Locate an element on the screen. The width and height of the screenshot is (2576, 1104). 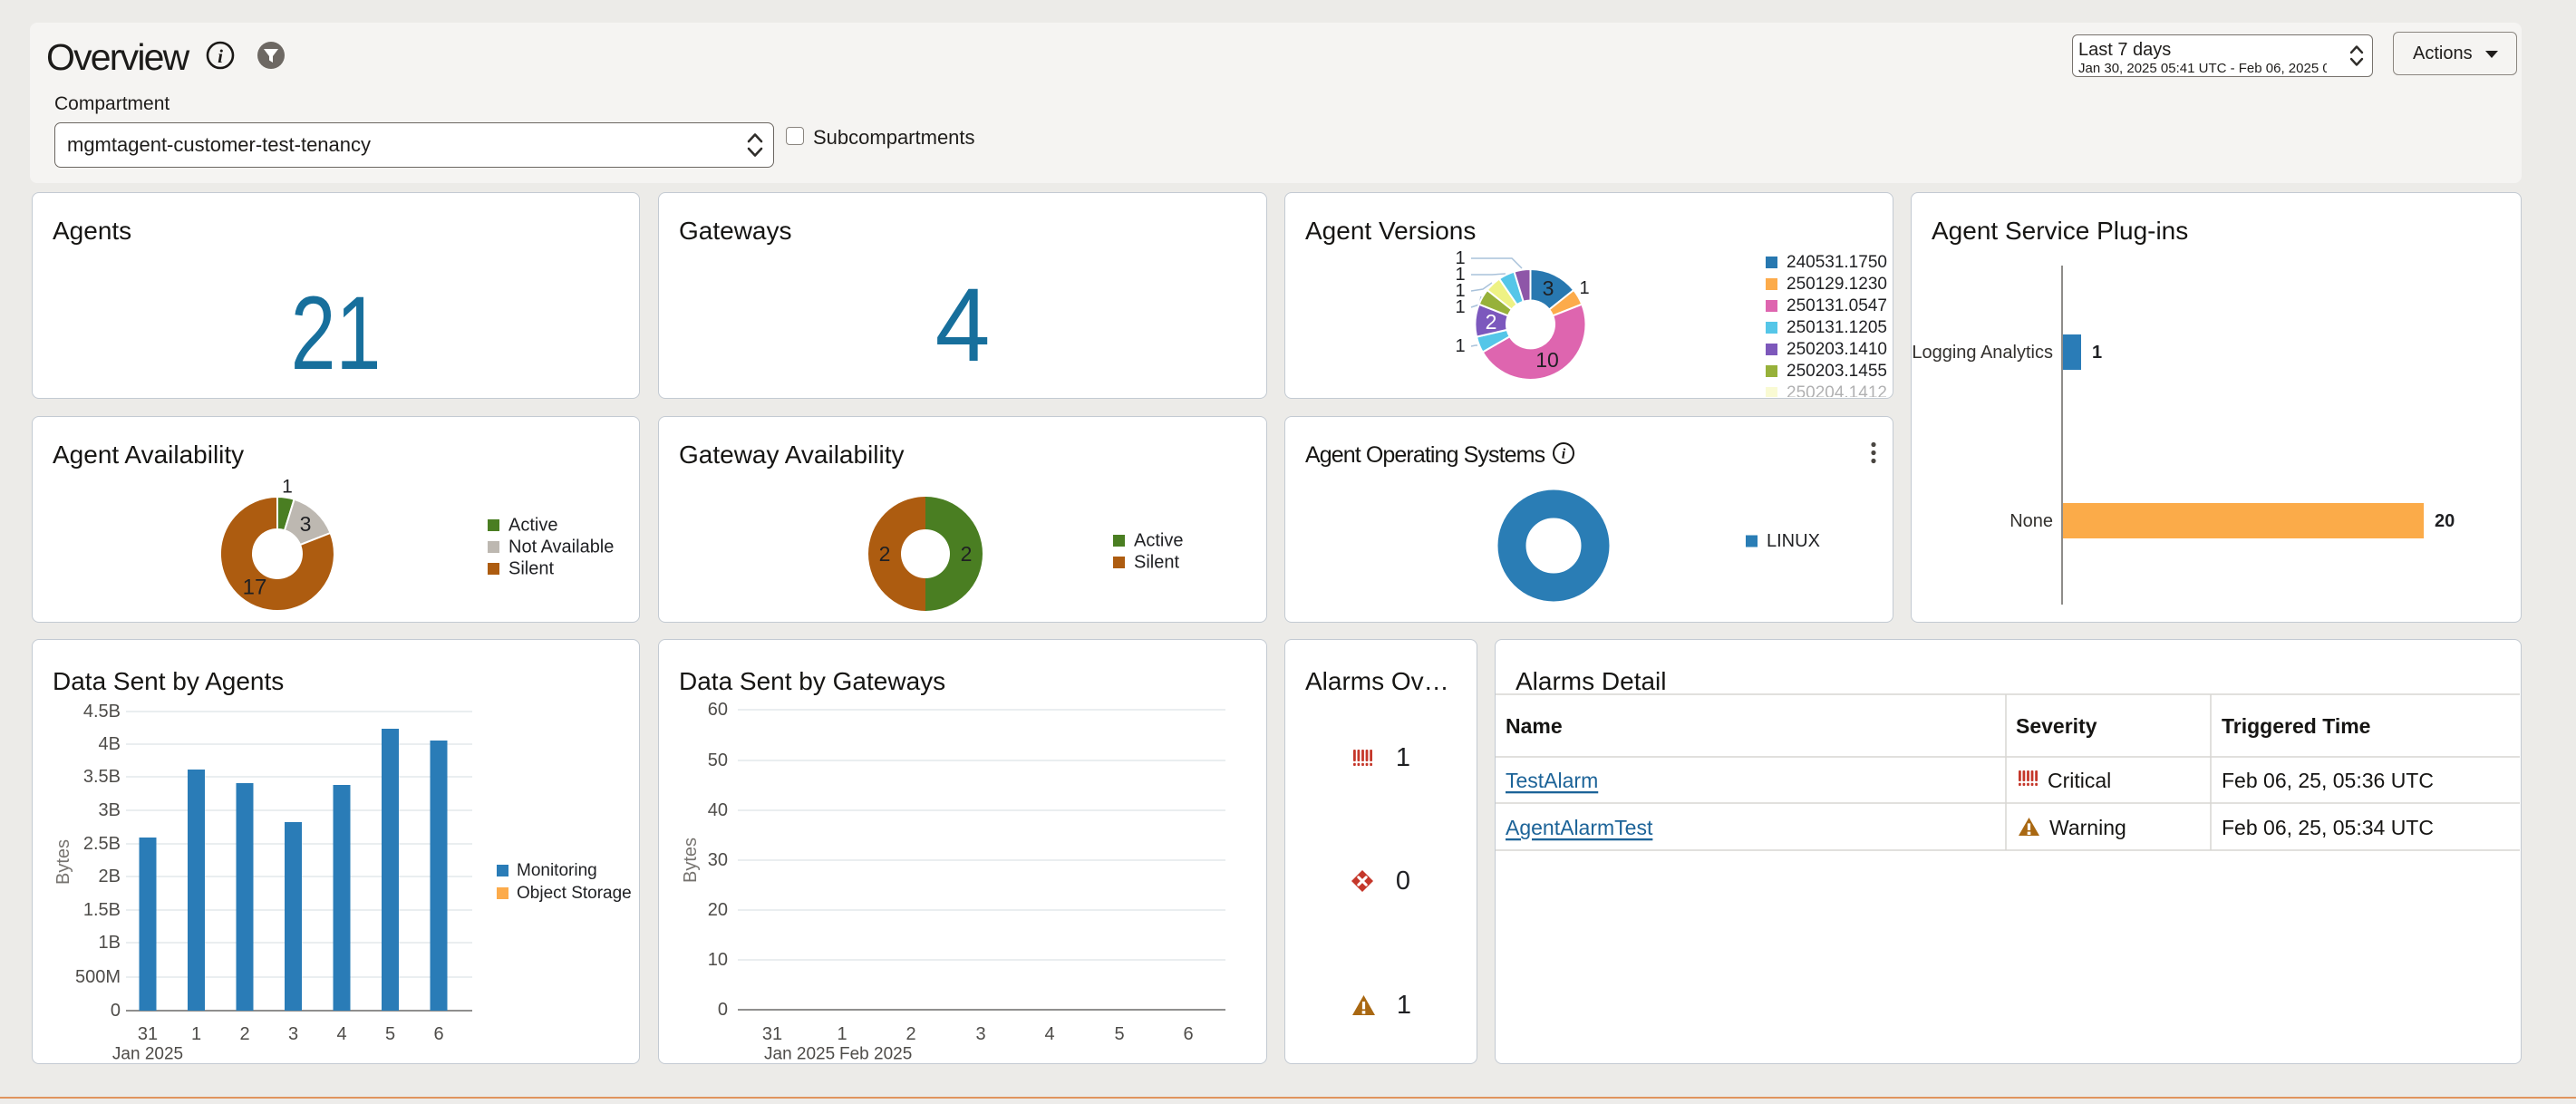
svg-text: 30 is located at coordinates (718, 860).